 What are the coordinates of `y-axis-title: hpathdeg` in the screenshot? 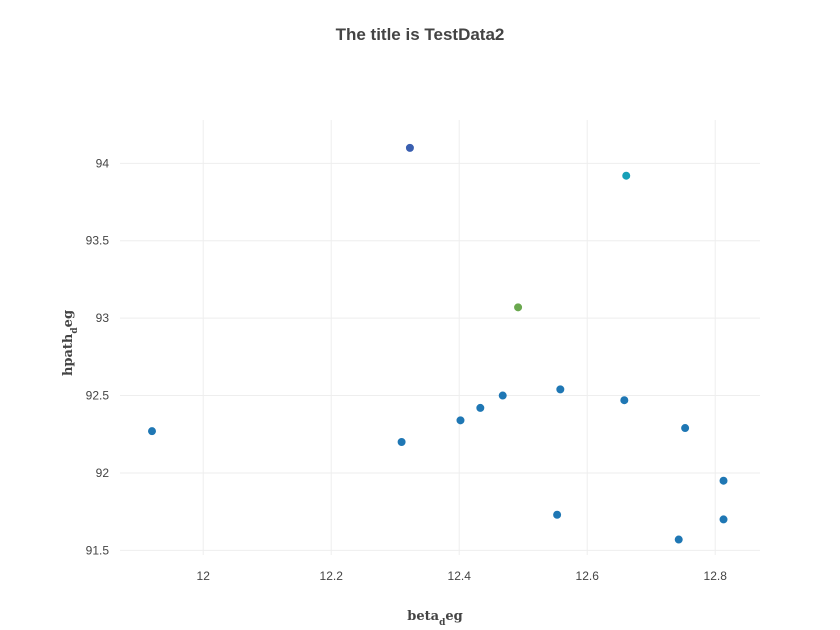 It's located at (70, 343).